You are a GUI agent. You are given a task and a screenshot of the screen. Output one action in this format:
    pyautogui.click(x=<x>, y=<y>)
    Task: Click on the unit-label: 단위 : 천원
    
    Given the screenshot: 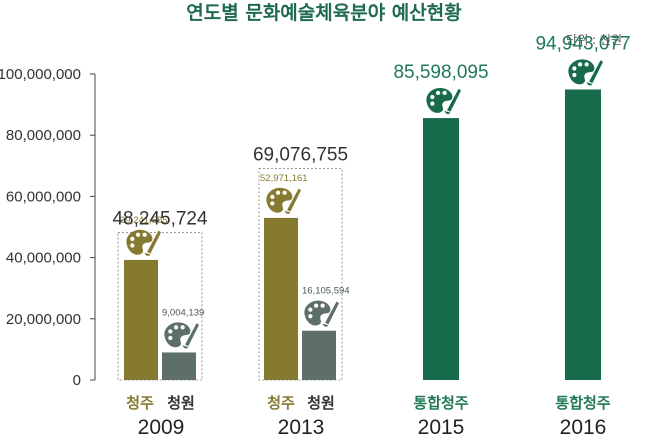 What is the action you would take?
    pyautogui.click(x=594, y=39)
    